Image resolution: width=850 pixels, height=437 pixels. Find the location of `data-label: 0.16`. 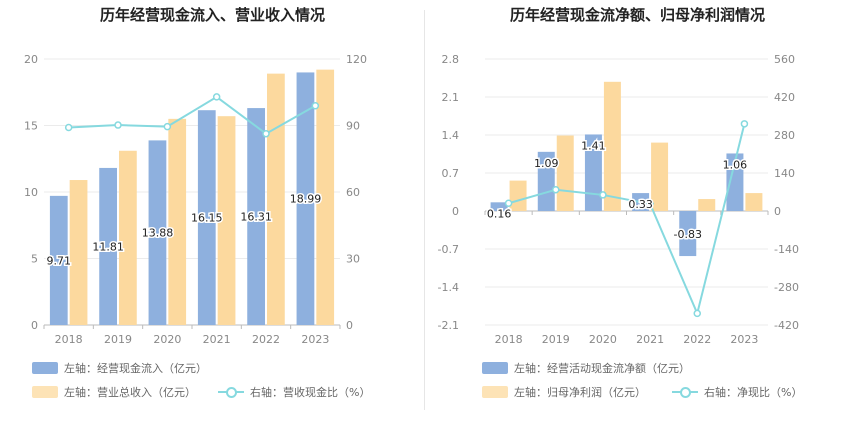

data-label: 0.16 is located at coordinates (499, 213).